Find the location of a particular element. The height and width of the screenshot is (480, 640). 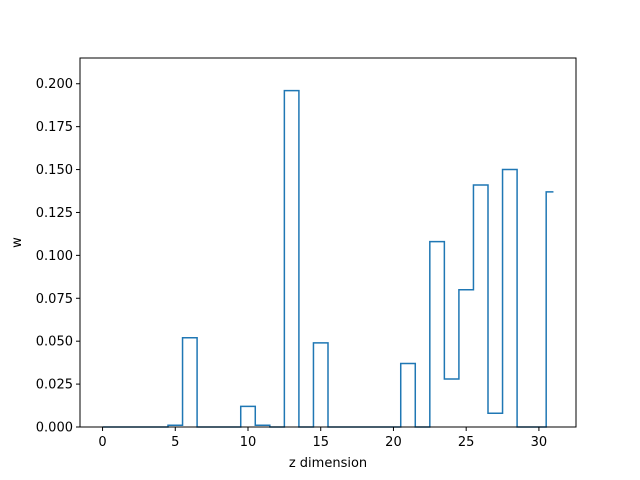

y-axis-label: w is located at coordinates (17, 242).